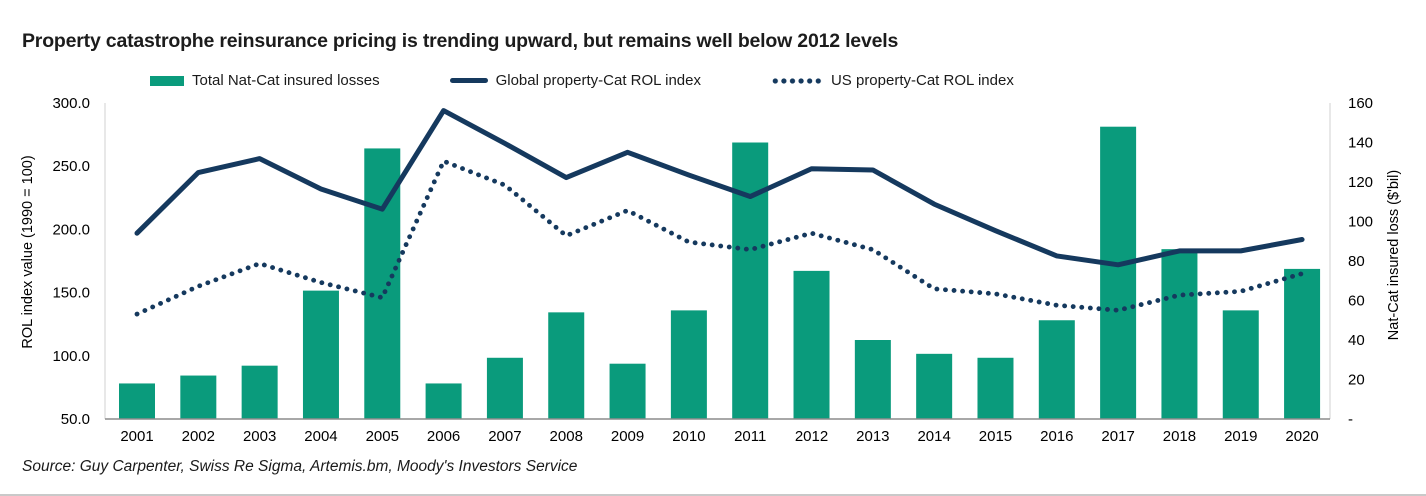 Image resolution: width=1426 pixels, height=496 pixels. What do you see at coordinates (75, 419) in the screenshot?
I see `left-tick-label: 50.0` at bounding box center [75, 419].